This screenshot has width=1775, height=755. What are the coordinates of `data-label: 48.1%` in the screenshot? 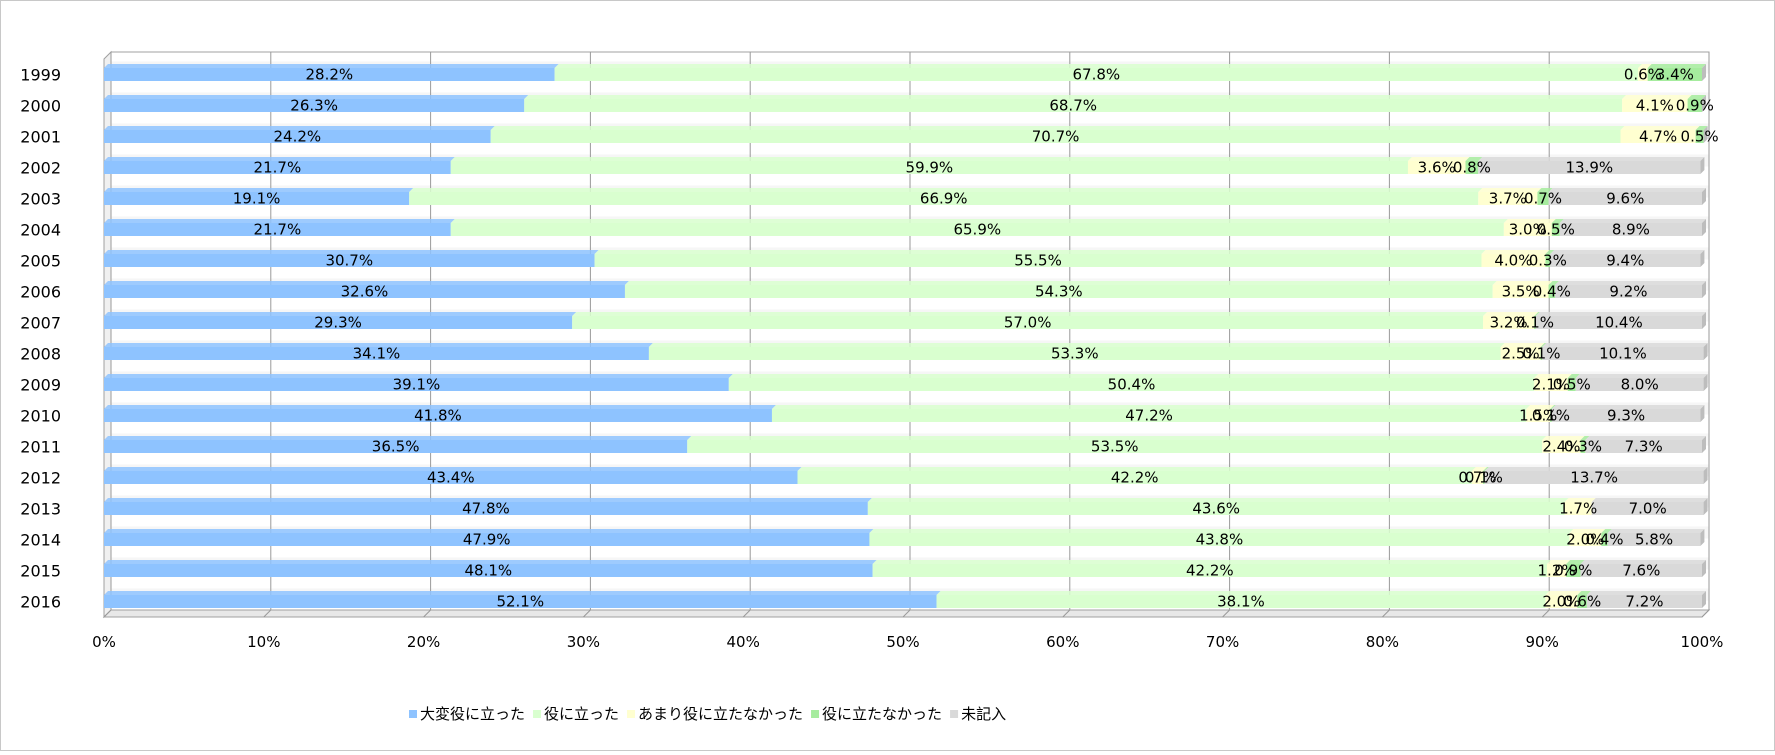 It's located at (488, 571).